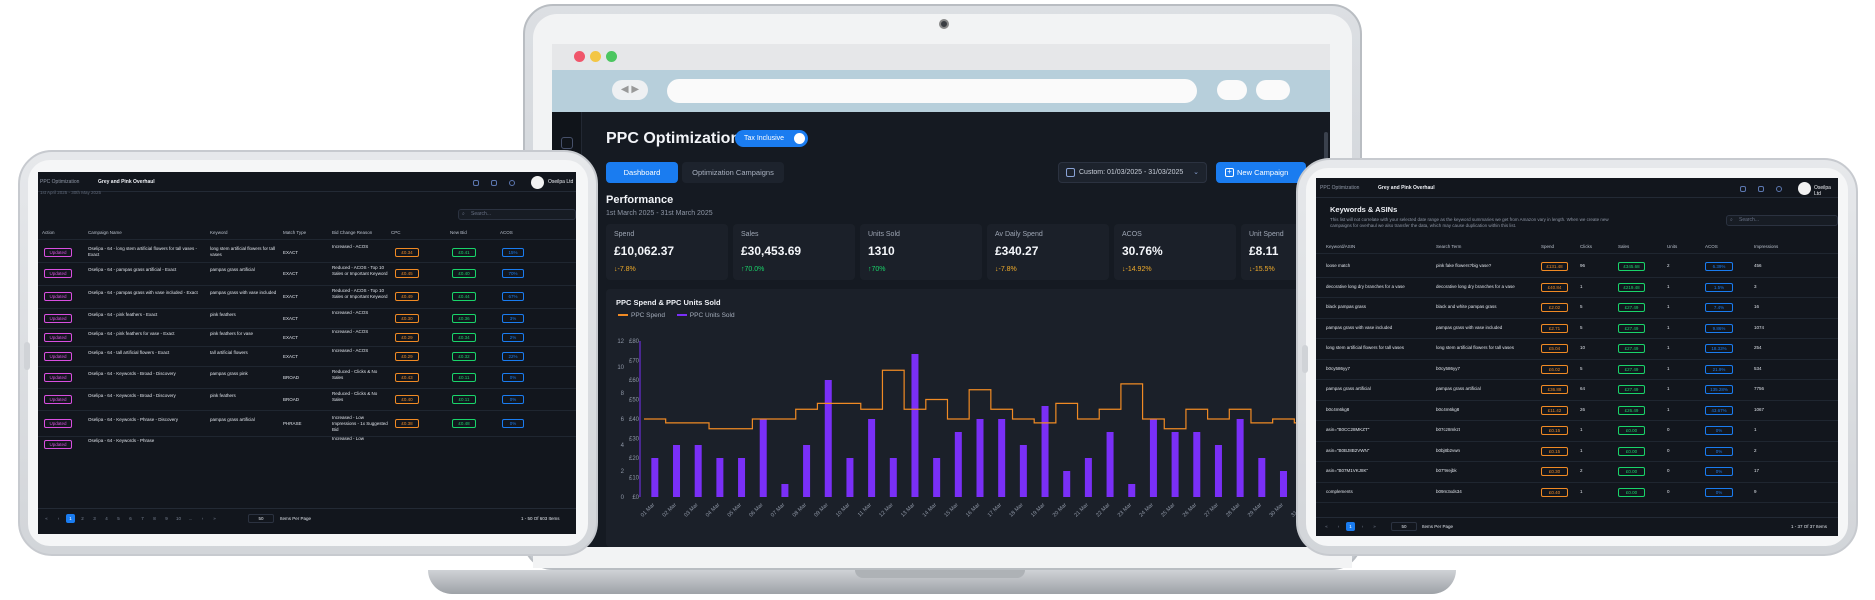  What do you see at coordinates (705, 315) in the screenshot?
I see `legend-item-units: PPC Units Sold` at bounding box center [705, 315].